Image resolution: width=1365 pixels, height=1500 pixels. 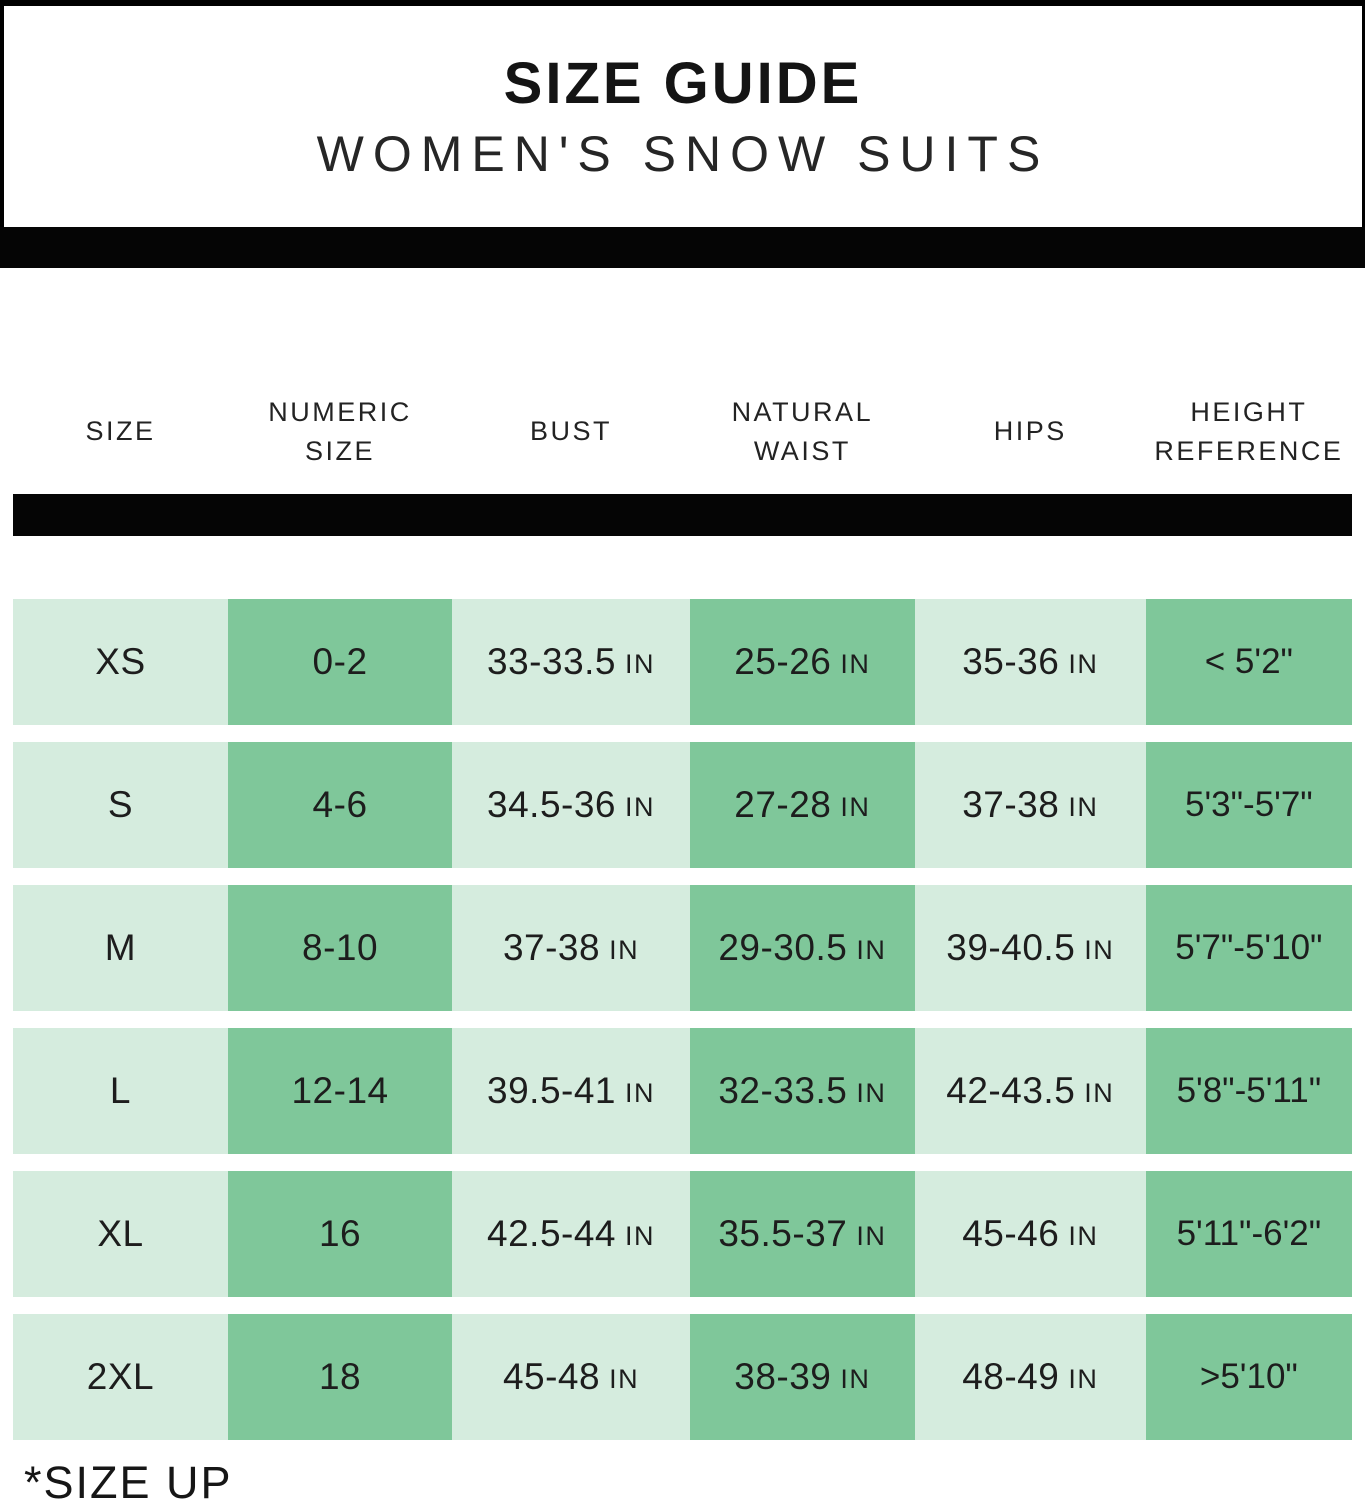 I want to click on cell-bust: 37-38 IN, so click(x=571, y=948).